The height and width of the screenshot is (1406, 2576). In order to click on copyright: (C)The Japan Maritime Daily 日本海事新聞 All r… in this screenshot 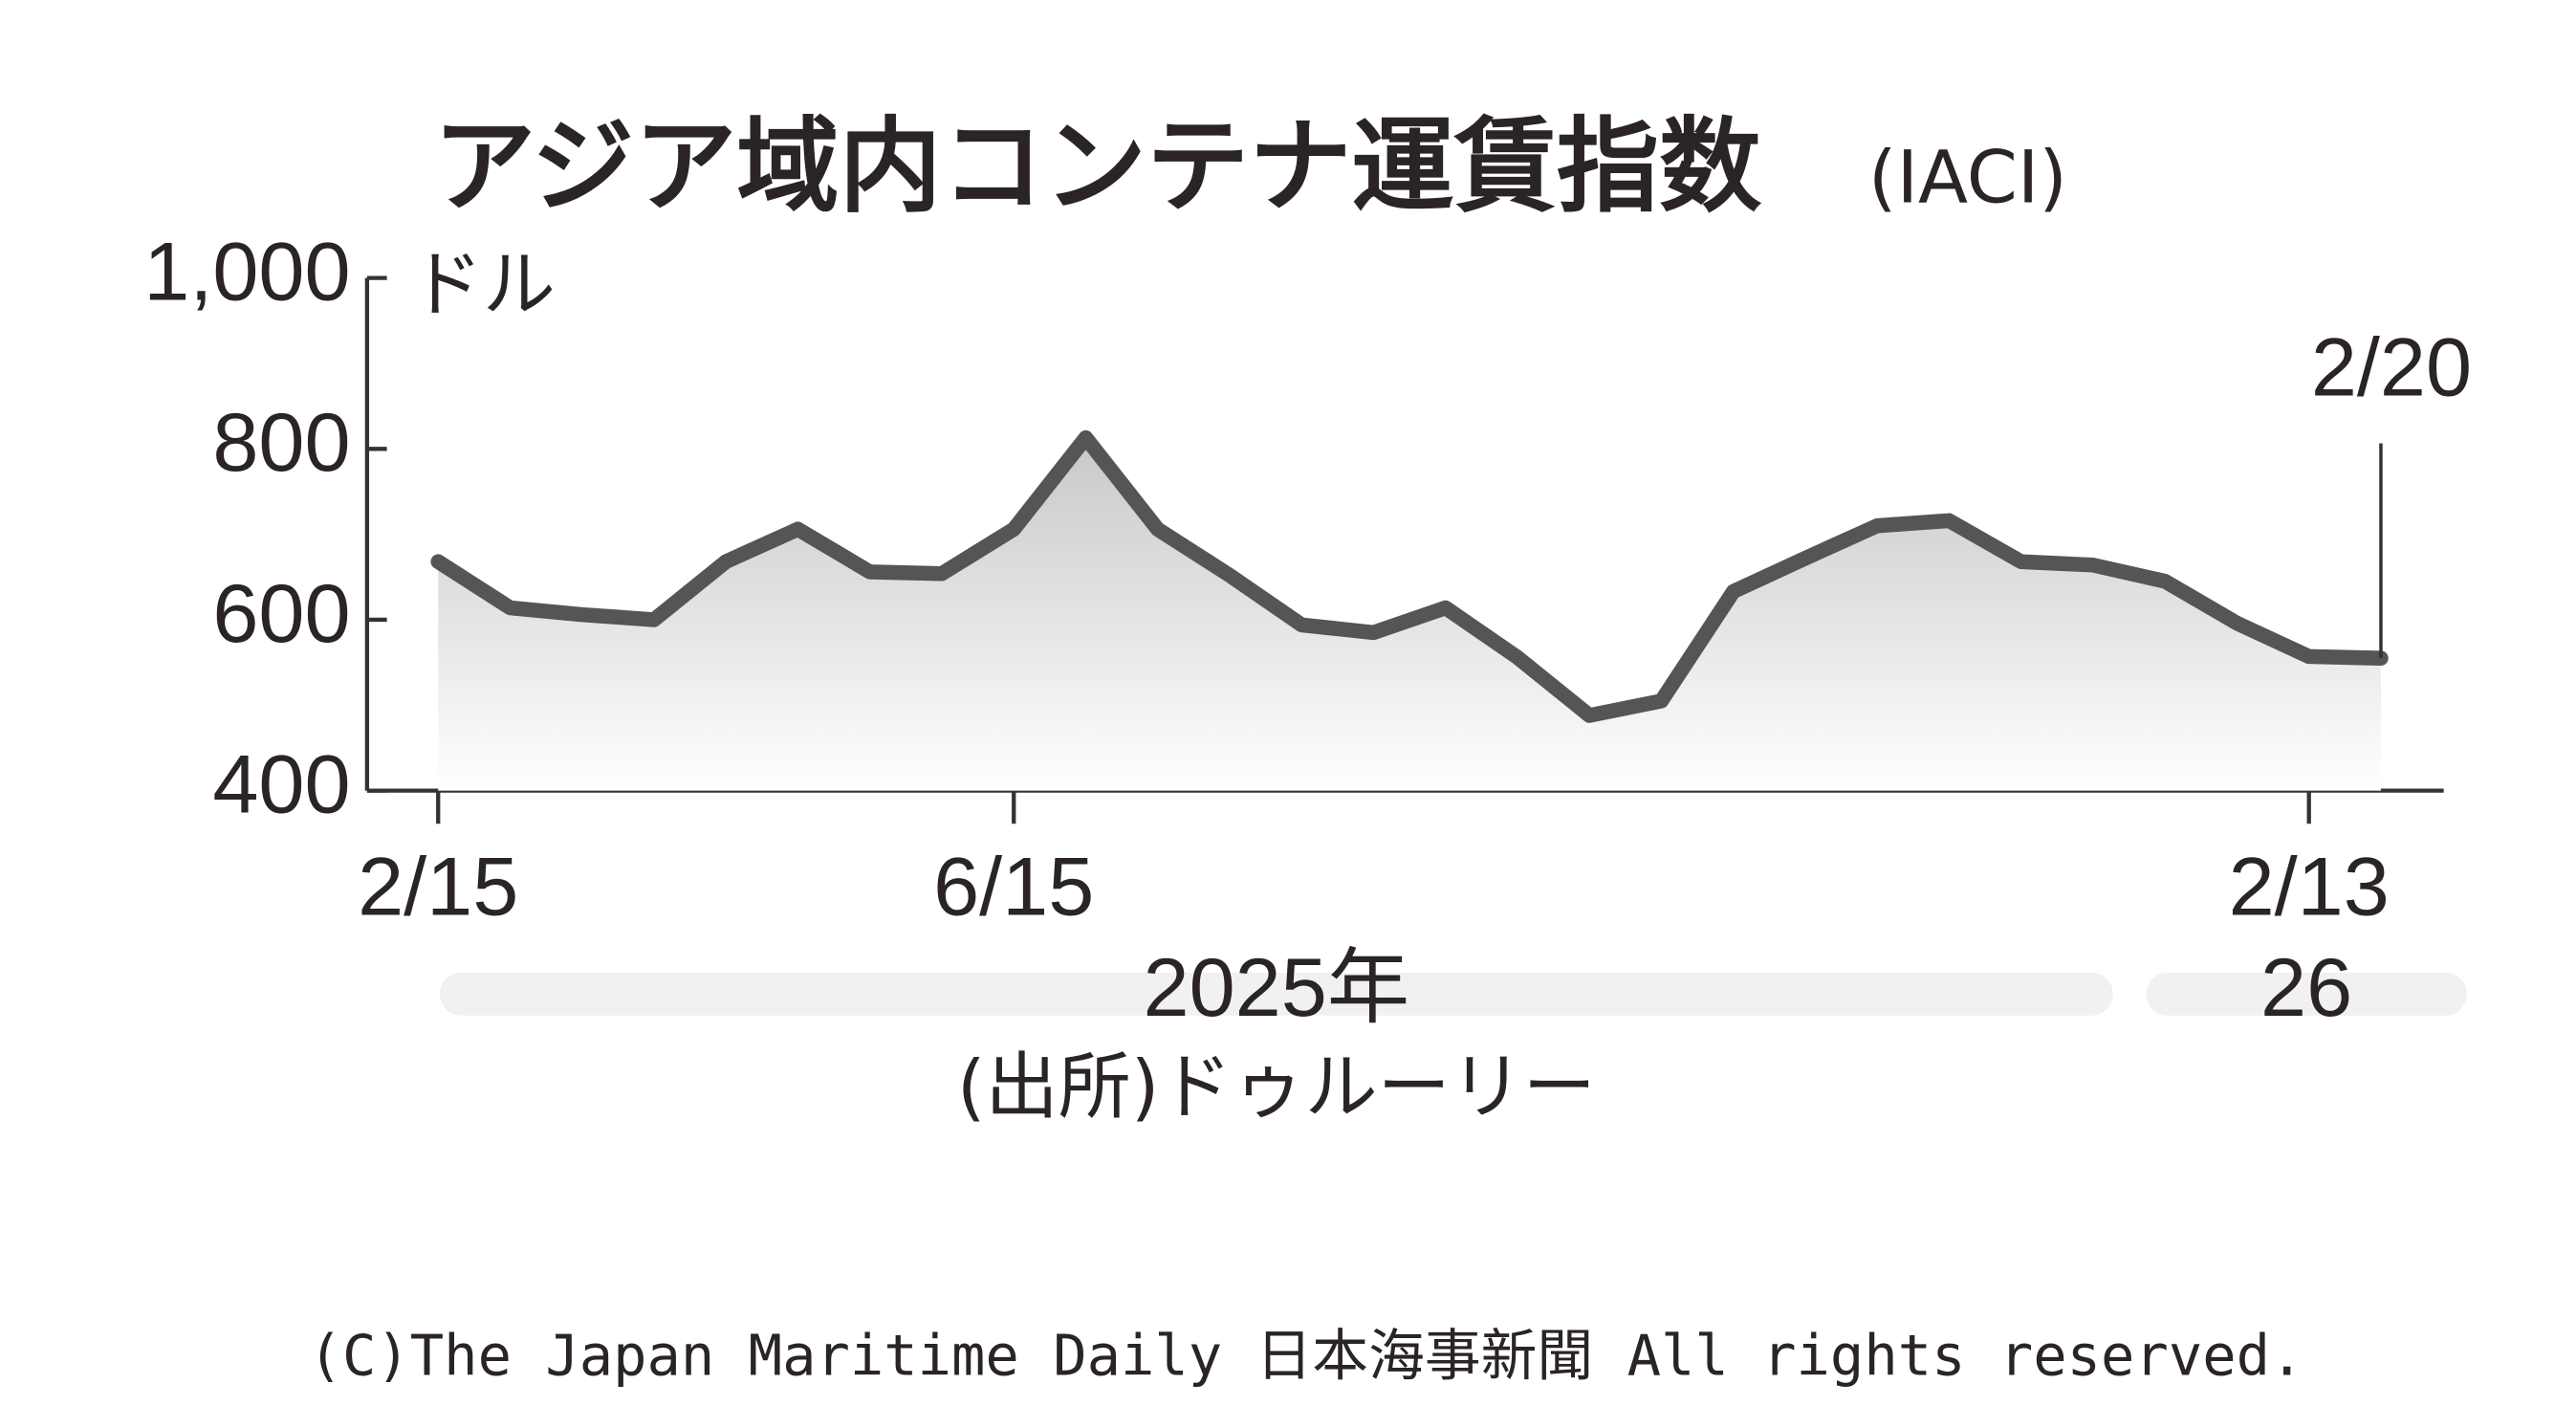, I will do `click(1306, 1356)`.